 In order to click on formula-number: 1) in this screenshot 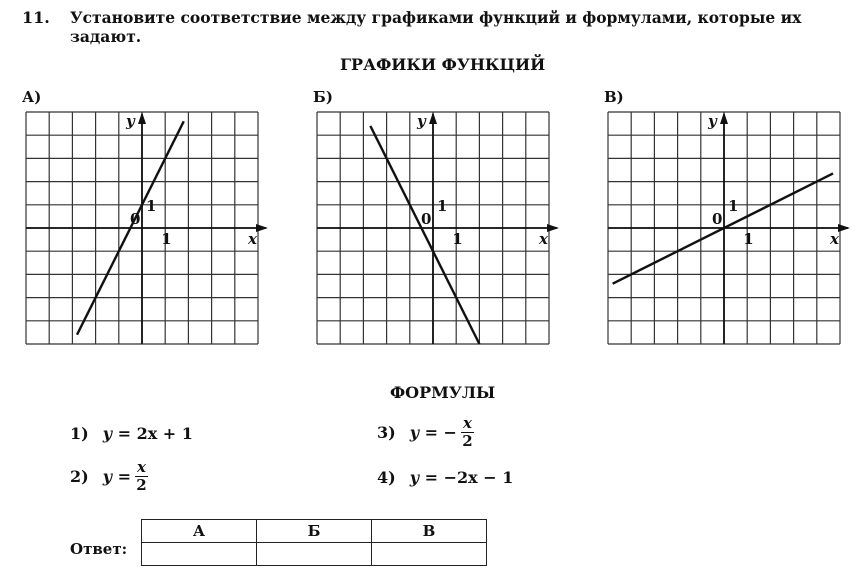, I will do `click(79, 433)`.